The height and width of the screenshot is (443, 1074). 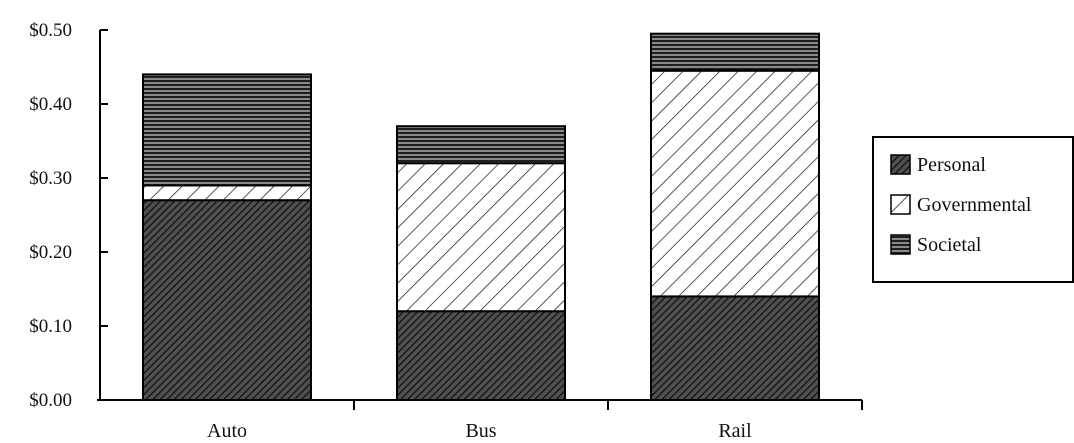 I want to click on legend-swatch-personal, so click(x=900, y=164).